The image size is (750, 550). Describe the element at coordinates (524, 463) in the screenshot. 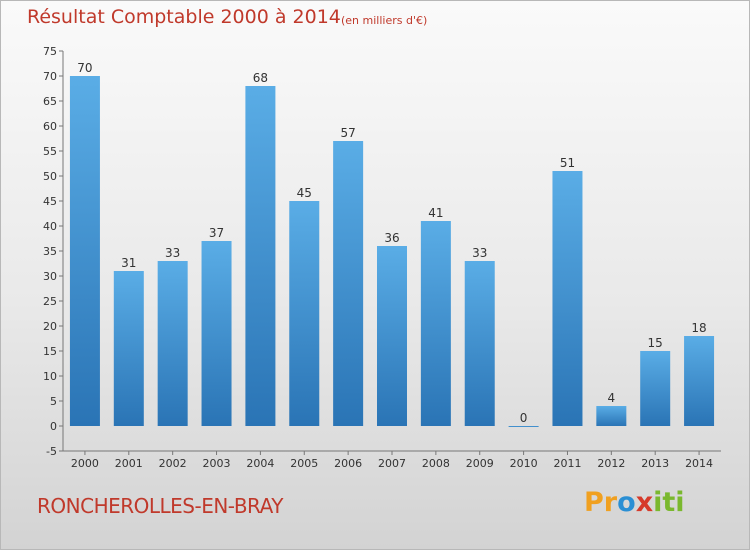

I see `x-tick-label-2010: 2010` at that location.